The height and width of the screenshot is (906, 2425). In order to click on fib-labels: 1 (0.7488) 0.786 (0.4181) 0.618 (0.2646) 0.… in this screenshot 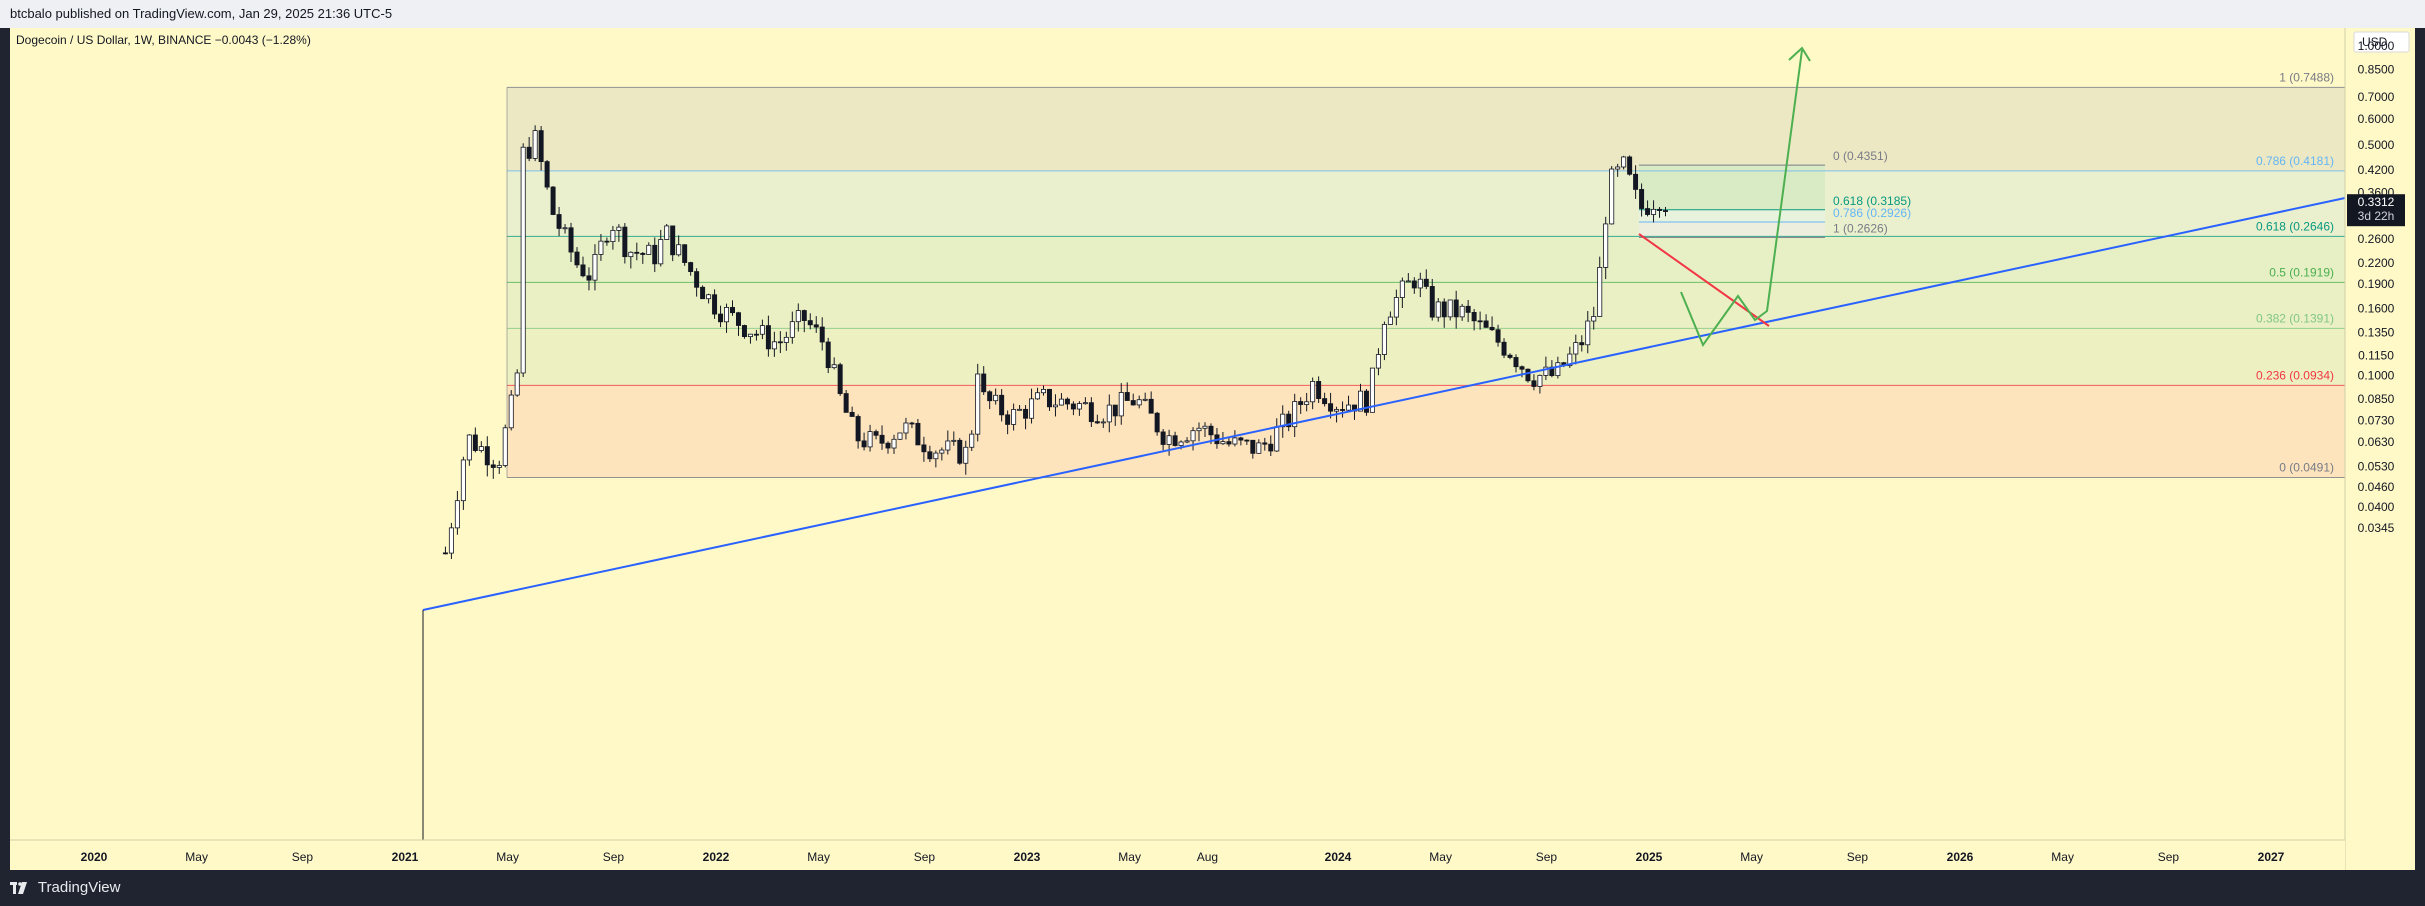, I will do `click(2083, 272)`.